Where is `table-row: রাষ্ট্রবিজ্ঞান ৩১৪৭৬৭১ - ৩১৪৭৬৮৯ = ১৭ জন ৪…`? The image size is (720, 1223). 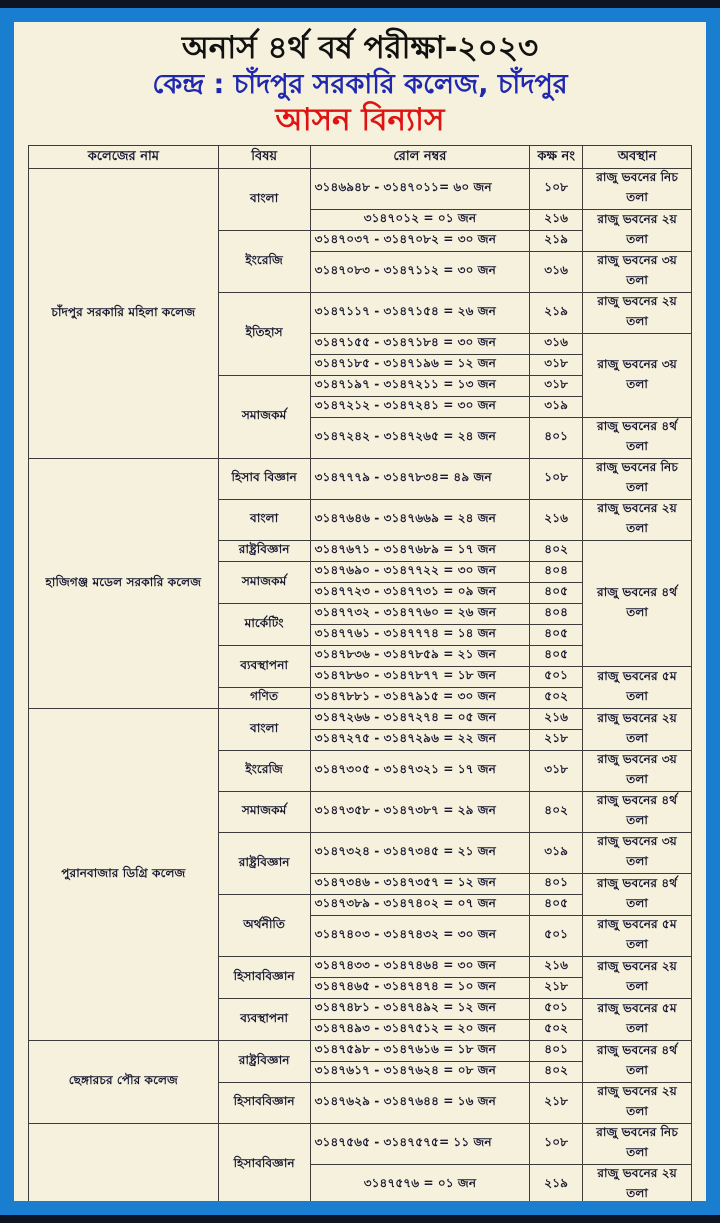
table-row: রাষ্ট্রবিজ্ঞান ৩১৪৭৬৭১ - ৩১৪৭৬৮৯ = ১৭ জন ৪… is located at coordinates (360, 604).